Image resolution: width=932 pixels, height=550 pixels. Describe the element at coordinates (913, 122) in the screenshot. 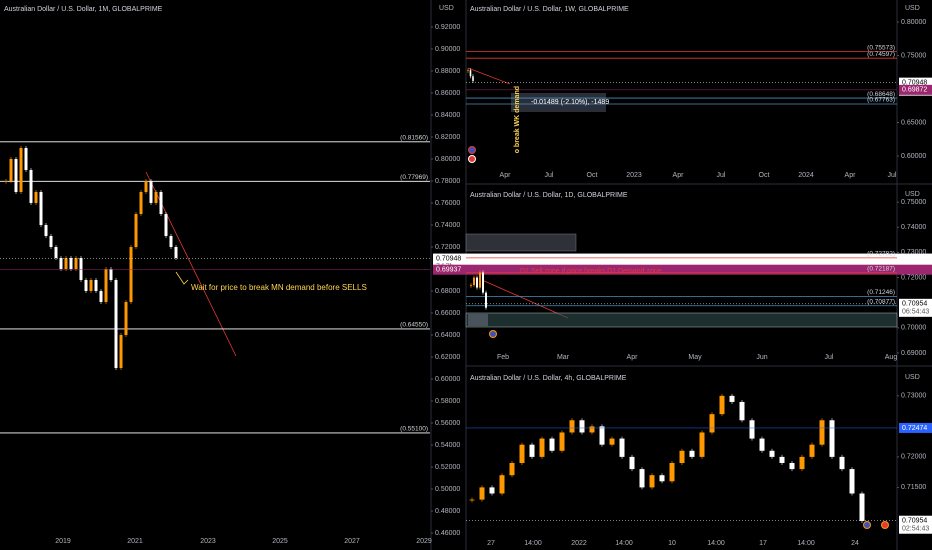

I see `y-tick-label: 0.65000` at that location.